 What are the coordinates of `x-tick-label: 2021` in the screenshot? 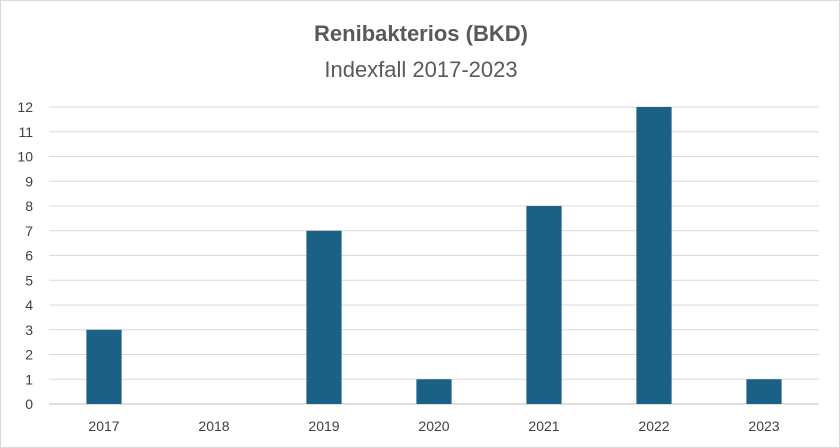 It's located at (543, 426).